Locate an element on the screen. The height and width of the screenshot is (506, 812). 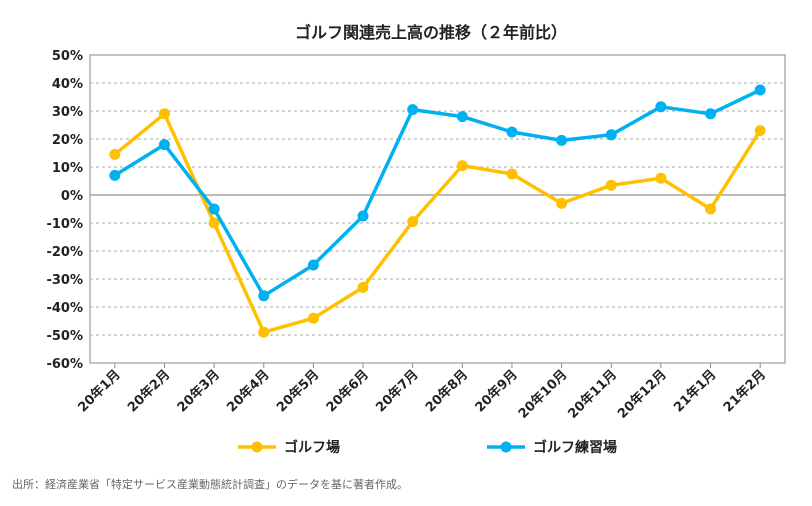
x-tick-label: 20年9月 is located at coordinates (496, 391).